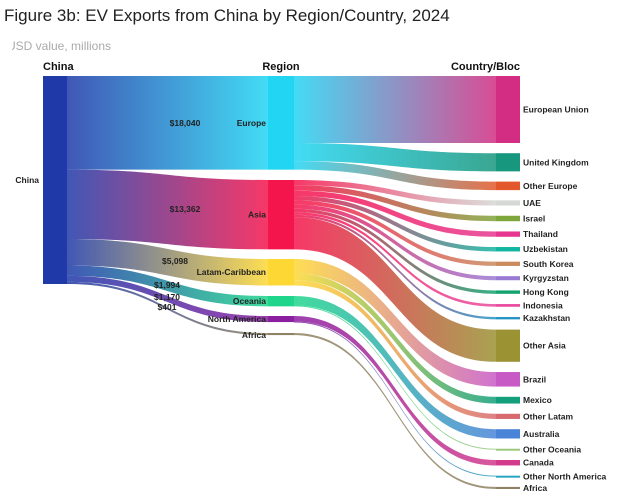 The height and width of the screenshot is (504, 617). I want to click on country-label-other-north-america: Other North America, so click(565, 477).